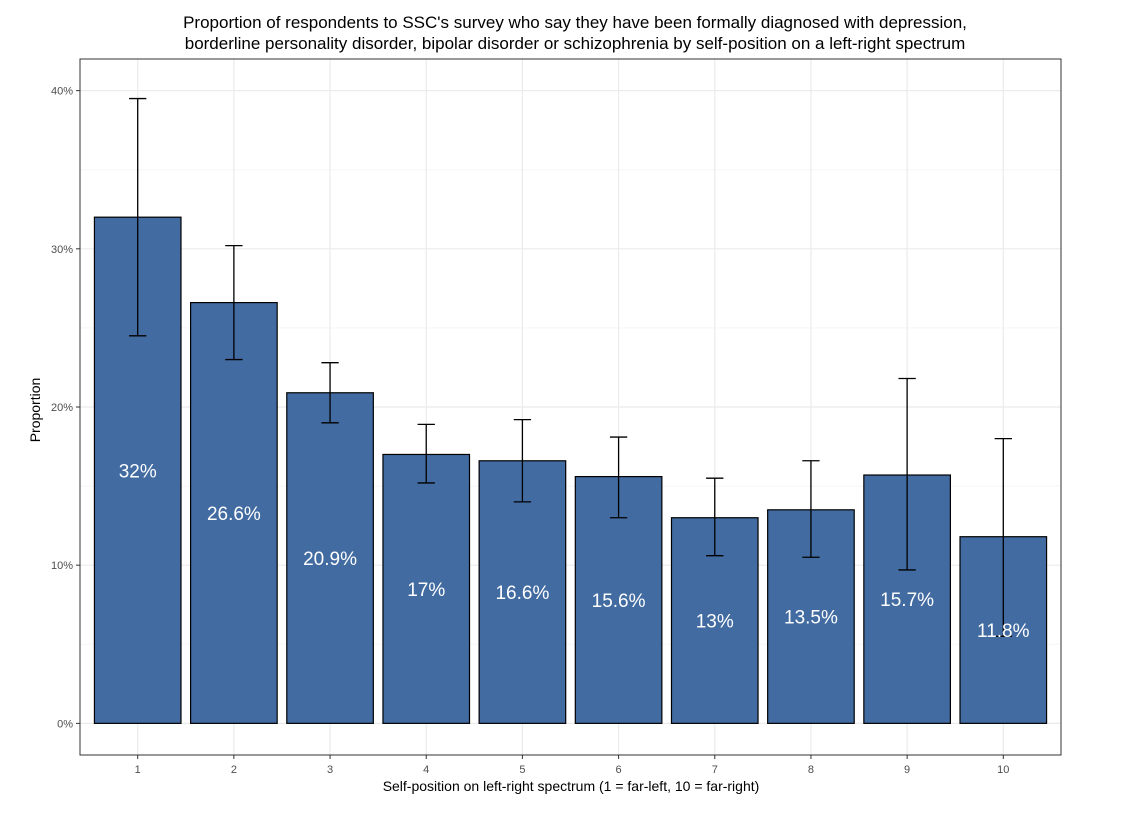  What do you see at coordinates (715, 770) in the screenshot?
I see `x-tick-label: 7` at bounding box center [715, 770].